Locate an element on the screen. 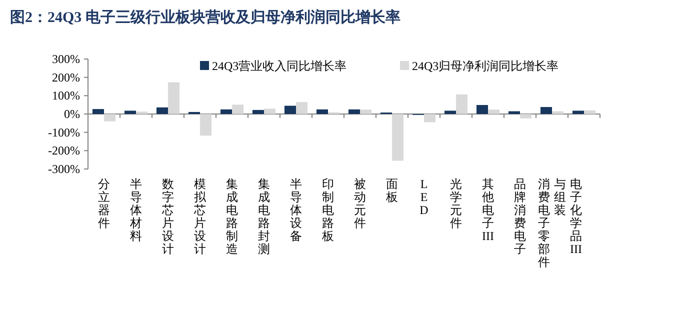 The width and height of the screenshot is (690, 324). x-tick-label: 集成电路制造 is located at coordinates (232, 216).